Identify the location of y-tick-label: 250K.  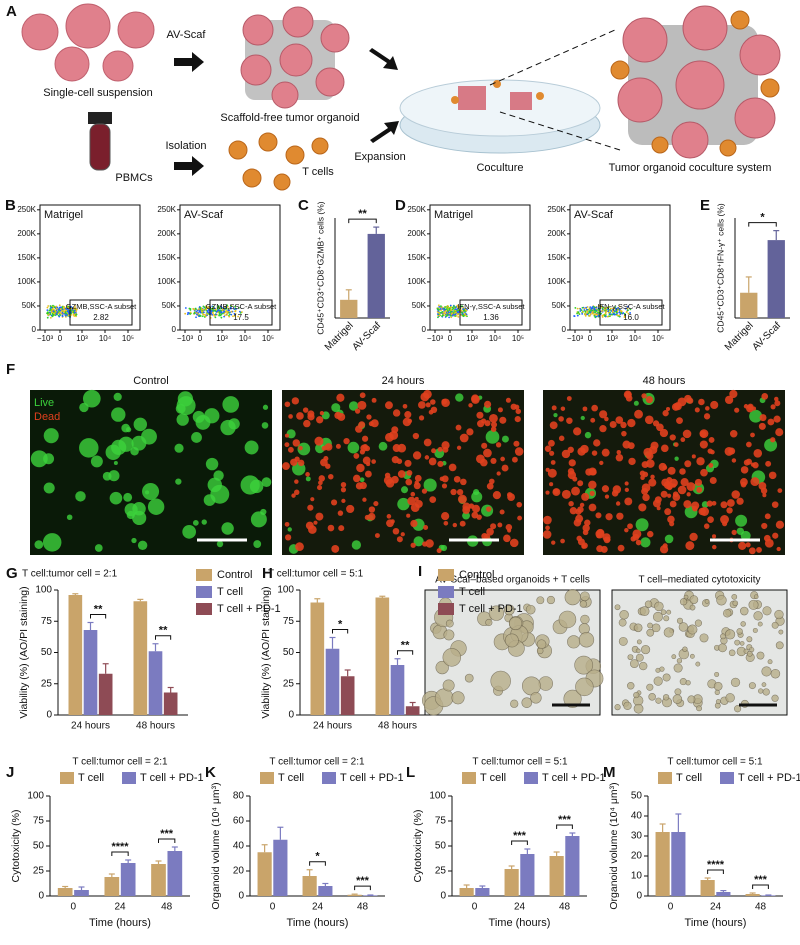
(26, 209).